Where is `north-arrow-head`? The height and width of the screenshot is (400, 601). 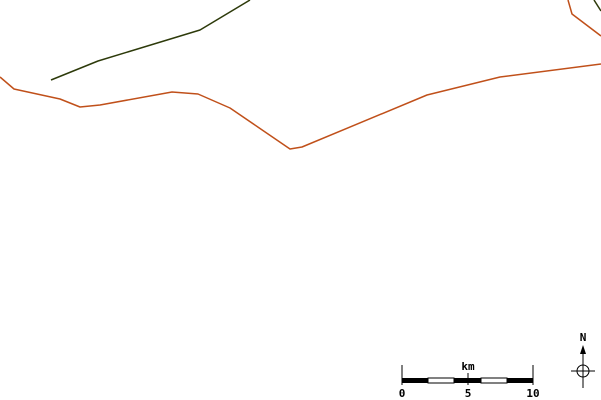
north-arrow-head is located at coordinates (583, 349).